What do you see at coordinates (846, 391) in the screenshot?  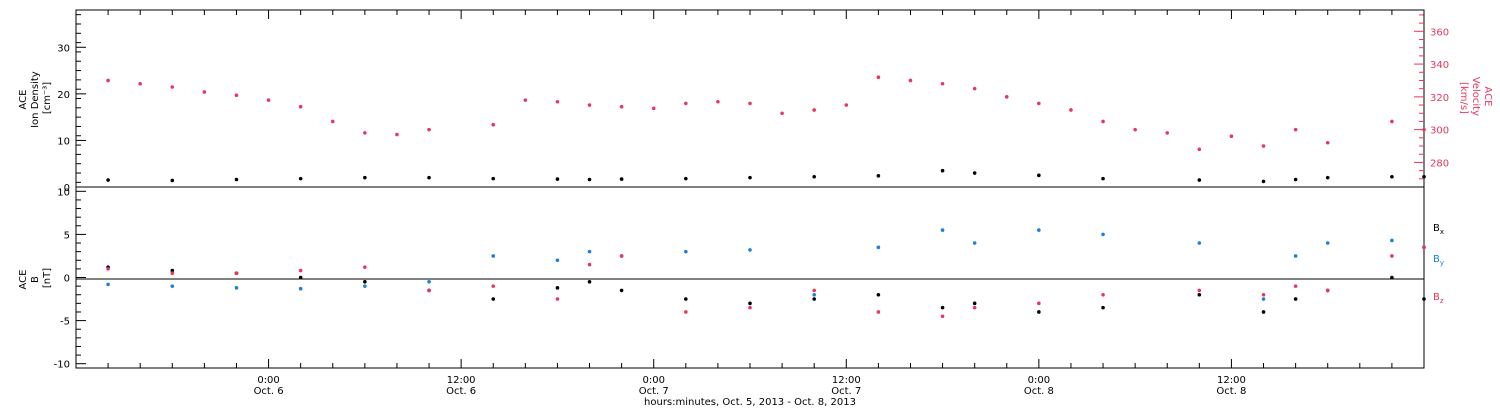 I see `date-tick-label: Oct. 7` at bounding box center [846, 391].